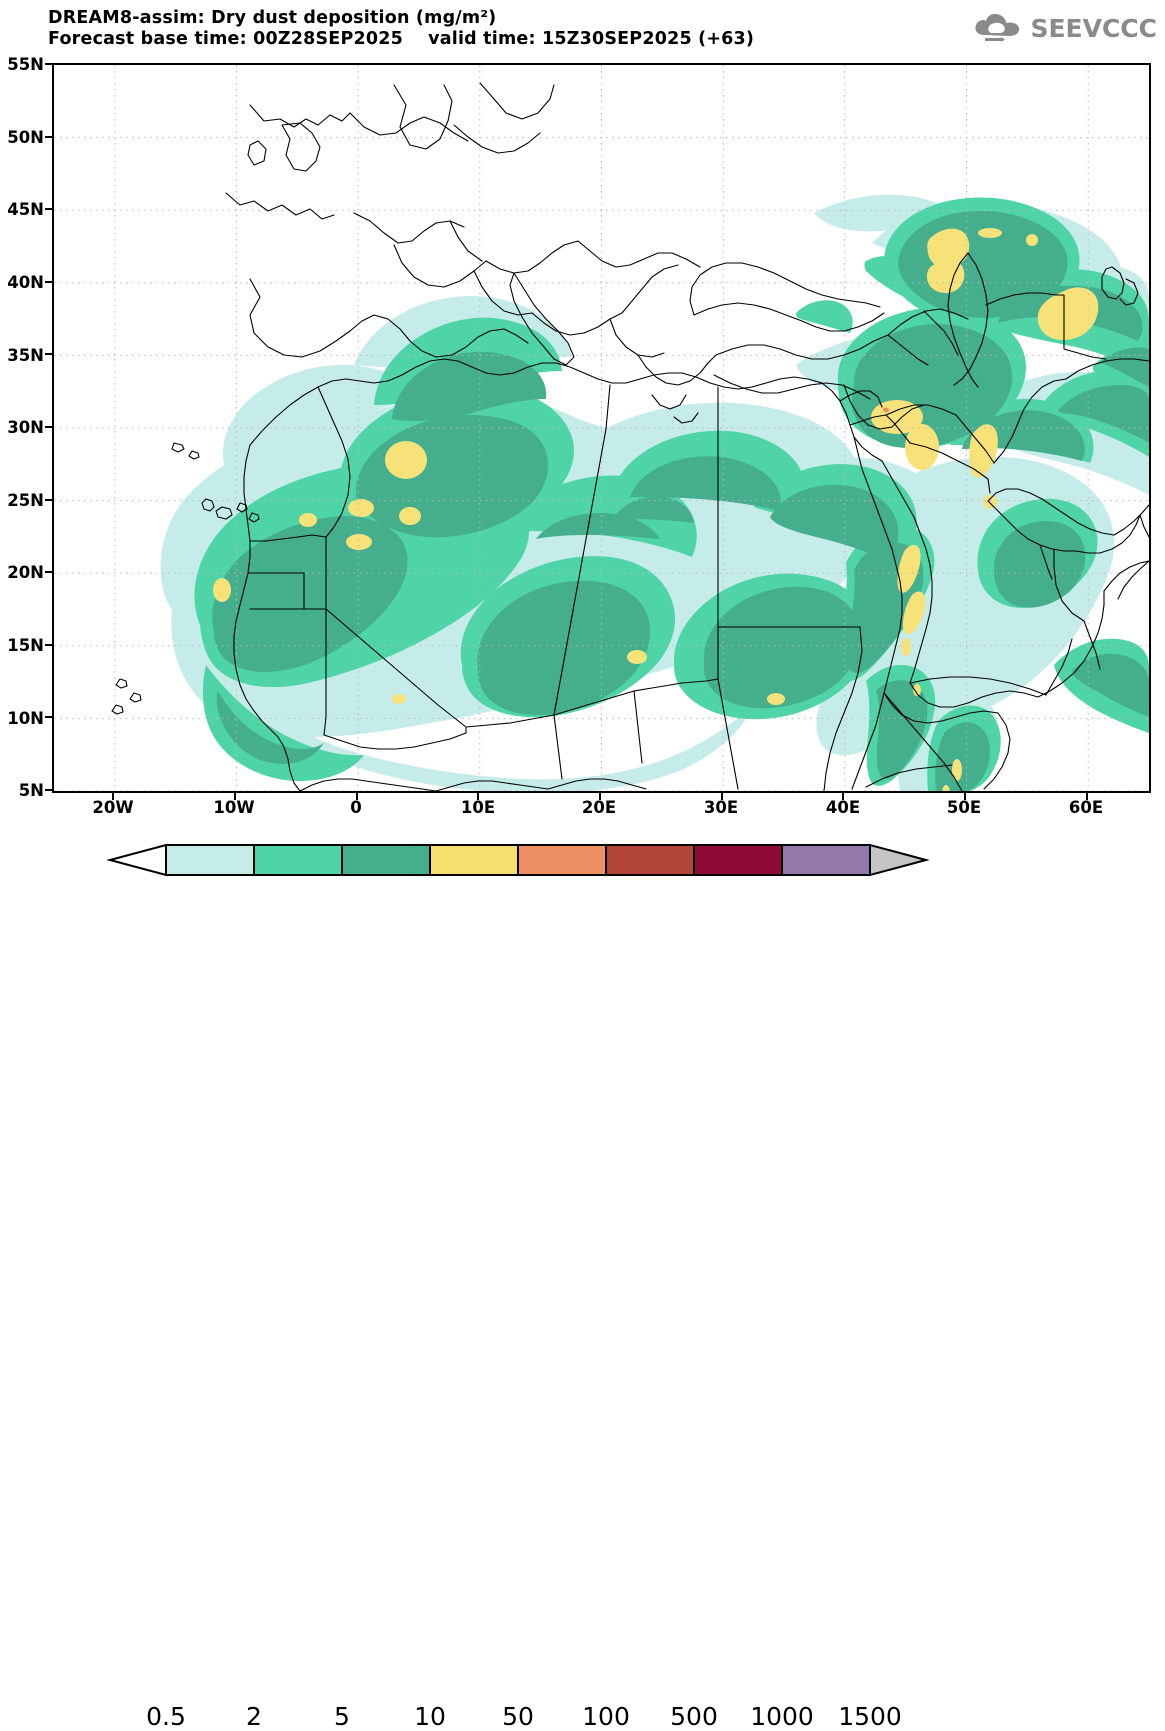 The width and height of the screenshot is (1165, 1731). What do you see at coordinates (518, 1716) in the screenshot?
I see `colorbar-tick-label: 50` at bounding box center [518, 1716].